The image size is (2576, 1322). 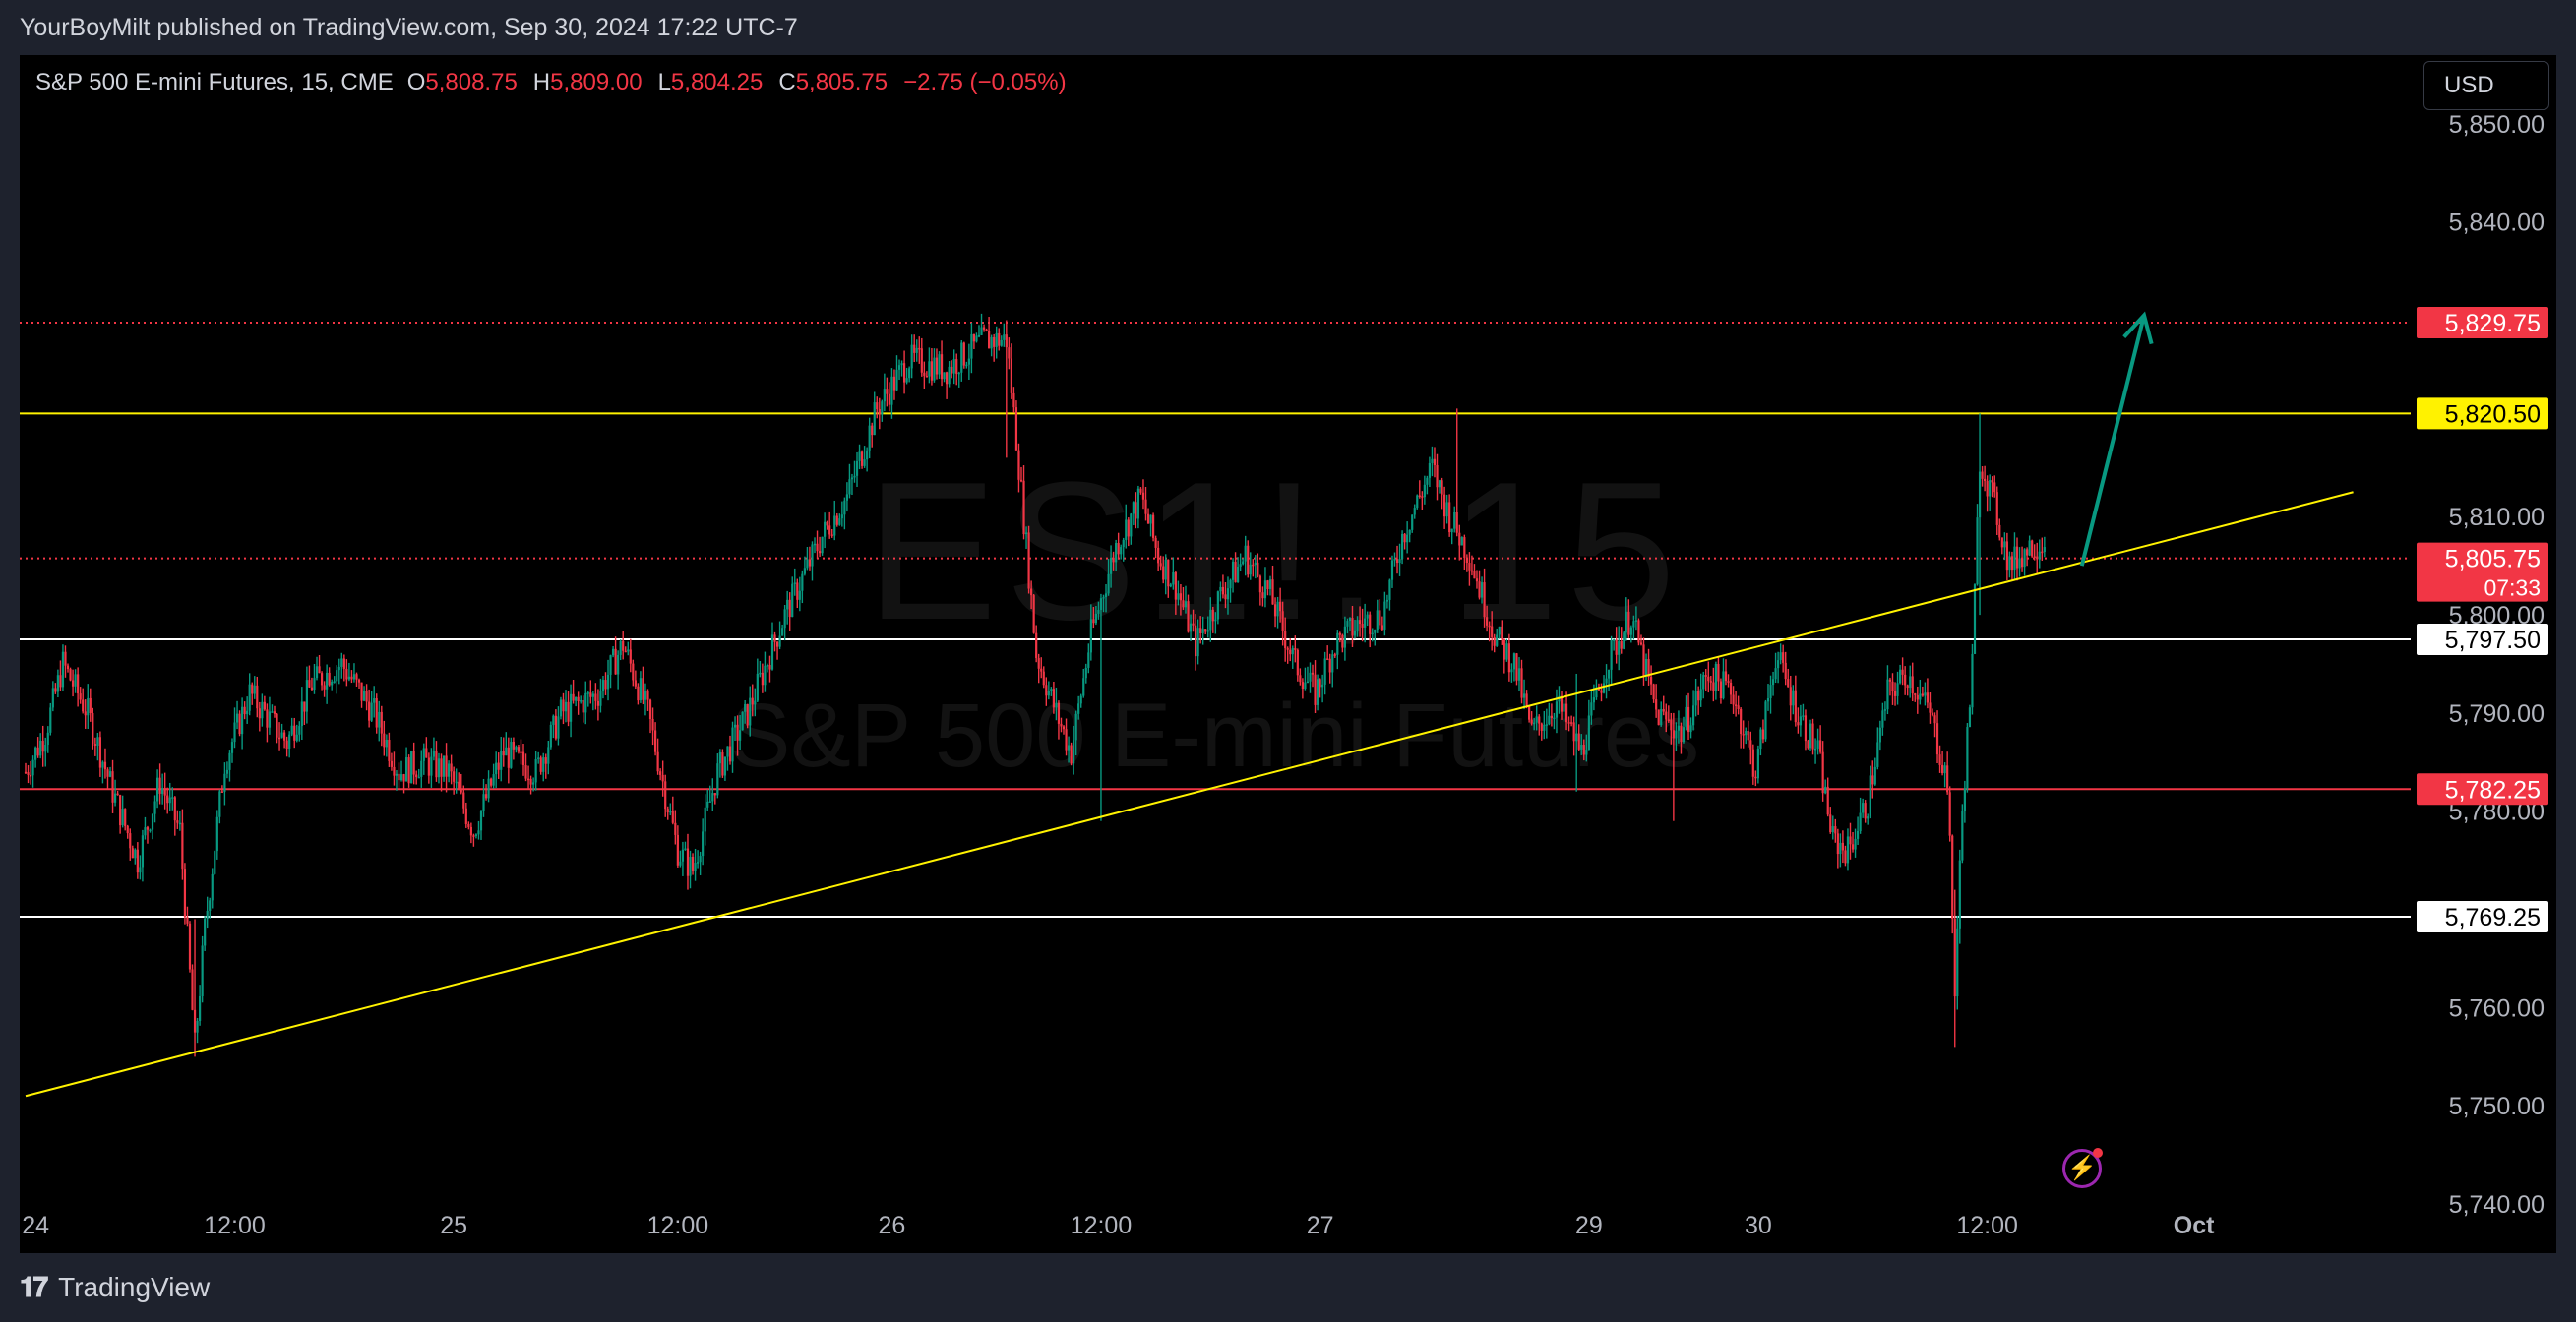 I want to click on footer-brand: TradingView, so click(x=134, y=1287).